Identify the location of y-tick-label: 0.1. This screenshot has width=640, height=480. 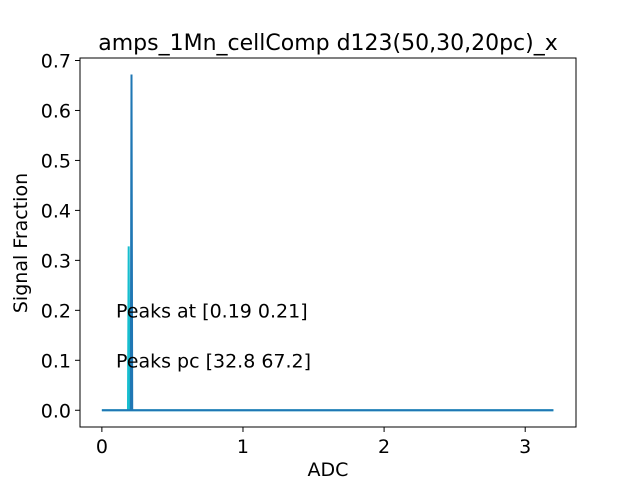
(56, 361).